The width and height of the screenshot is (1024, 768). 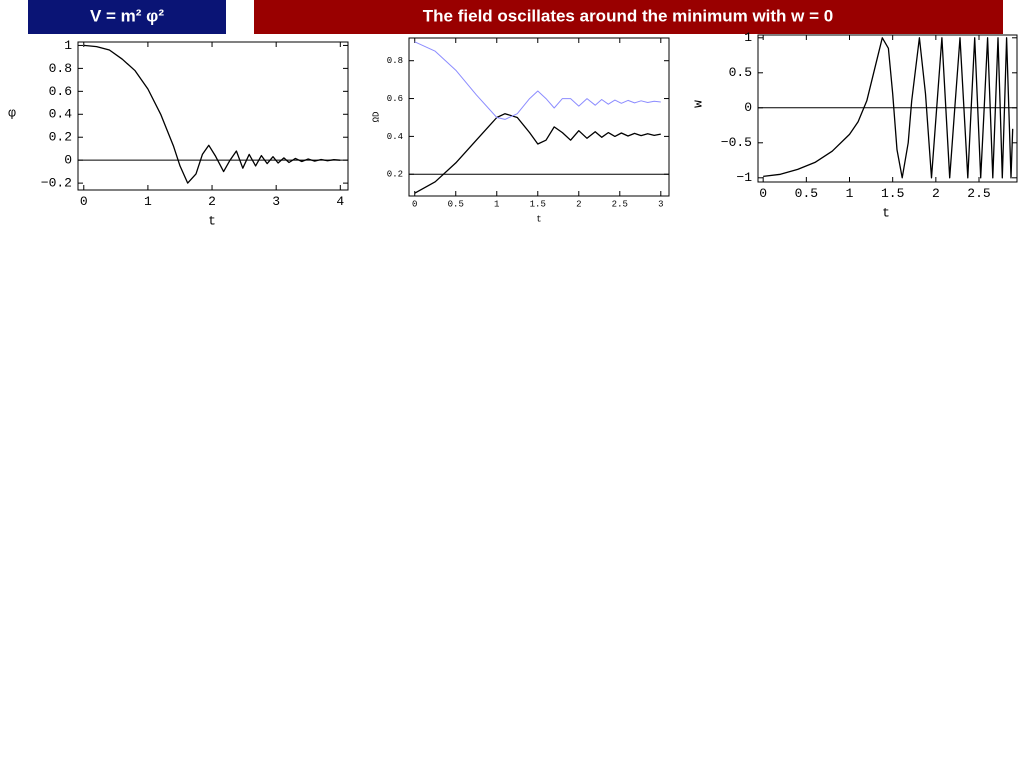 I want to click on y-tick-label: −0.2, so click(x=56, y=183).